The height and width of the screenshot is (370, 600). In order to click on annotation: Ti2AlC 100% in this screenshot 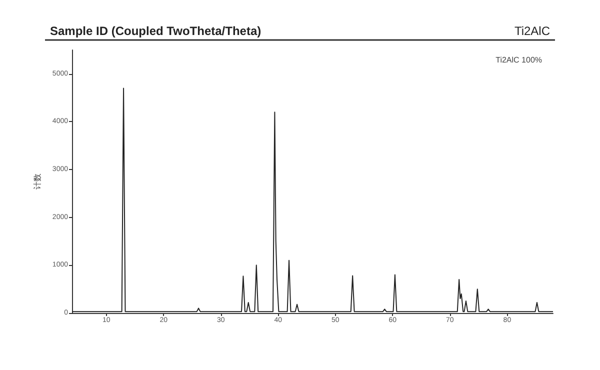, I will do `click(519, 60)`.